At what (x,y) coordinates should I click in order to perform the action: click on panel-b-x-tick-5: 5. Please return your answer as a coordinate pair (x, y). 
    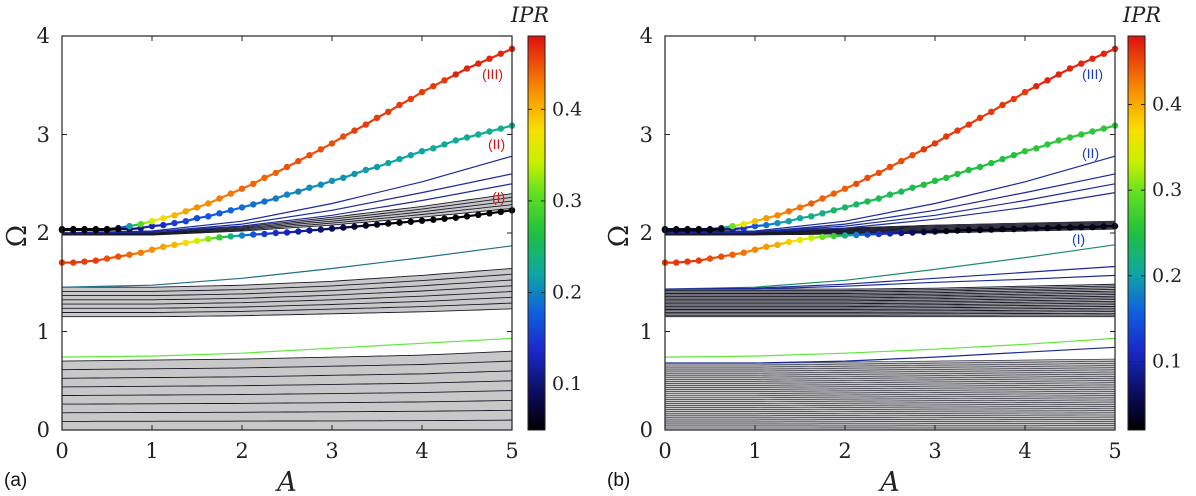
    Looking at the image, I should click on (1114, 451).